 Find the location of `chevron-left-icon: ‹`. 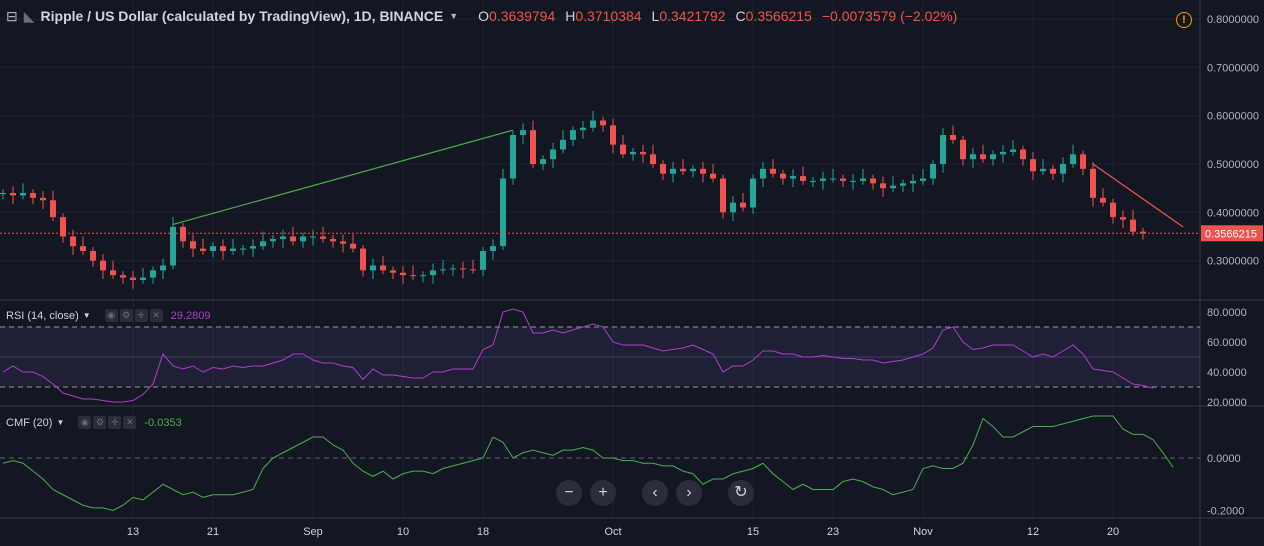

chevron-left-icon: ‹ is located at coordinates (655, 493).